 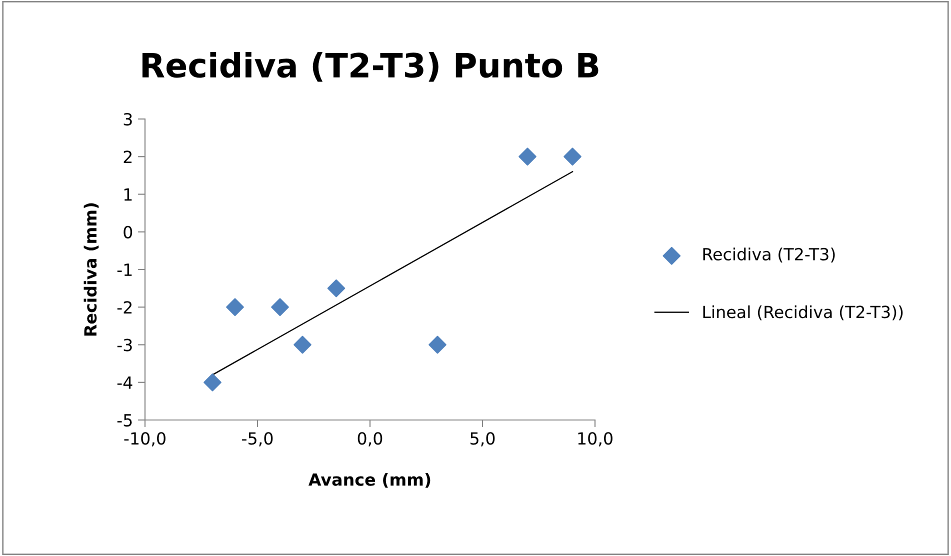 What do you see at coordinates (124, 345) in the screenshot?
I see `y-tick-label: -3` at bounding box center [124, 345].